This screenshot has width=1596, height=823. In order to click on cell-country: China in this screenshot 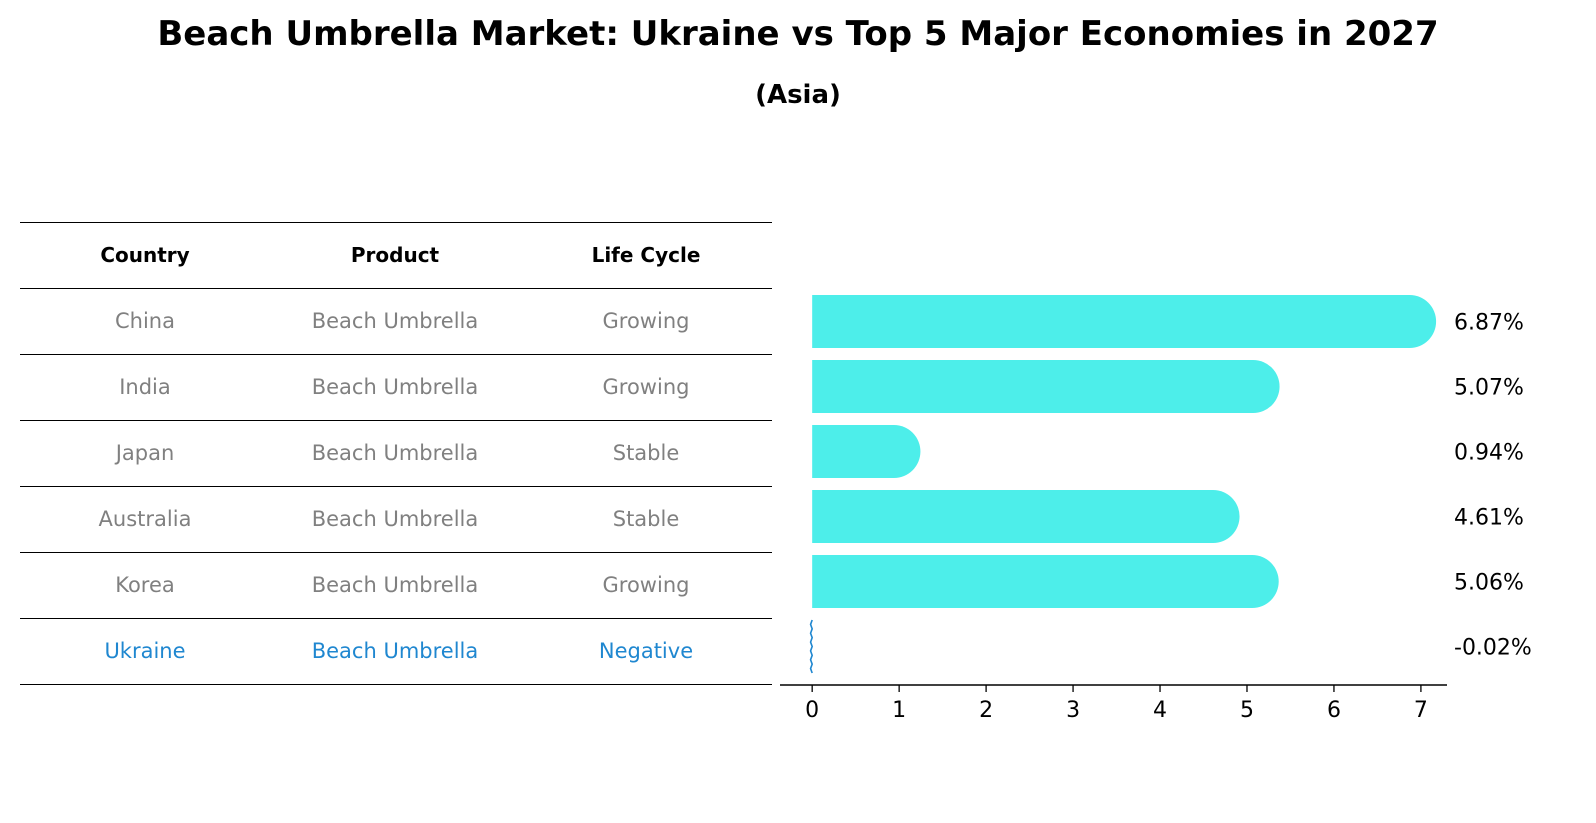, I will do `click(145, 321)`.